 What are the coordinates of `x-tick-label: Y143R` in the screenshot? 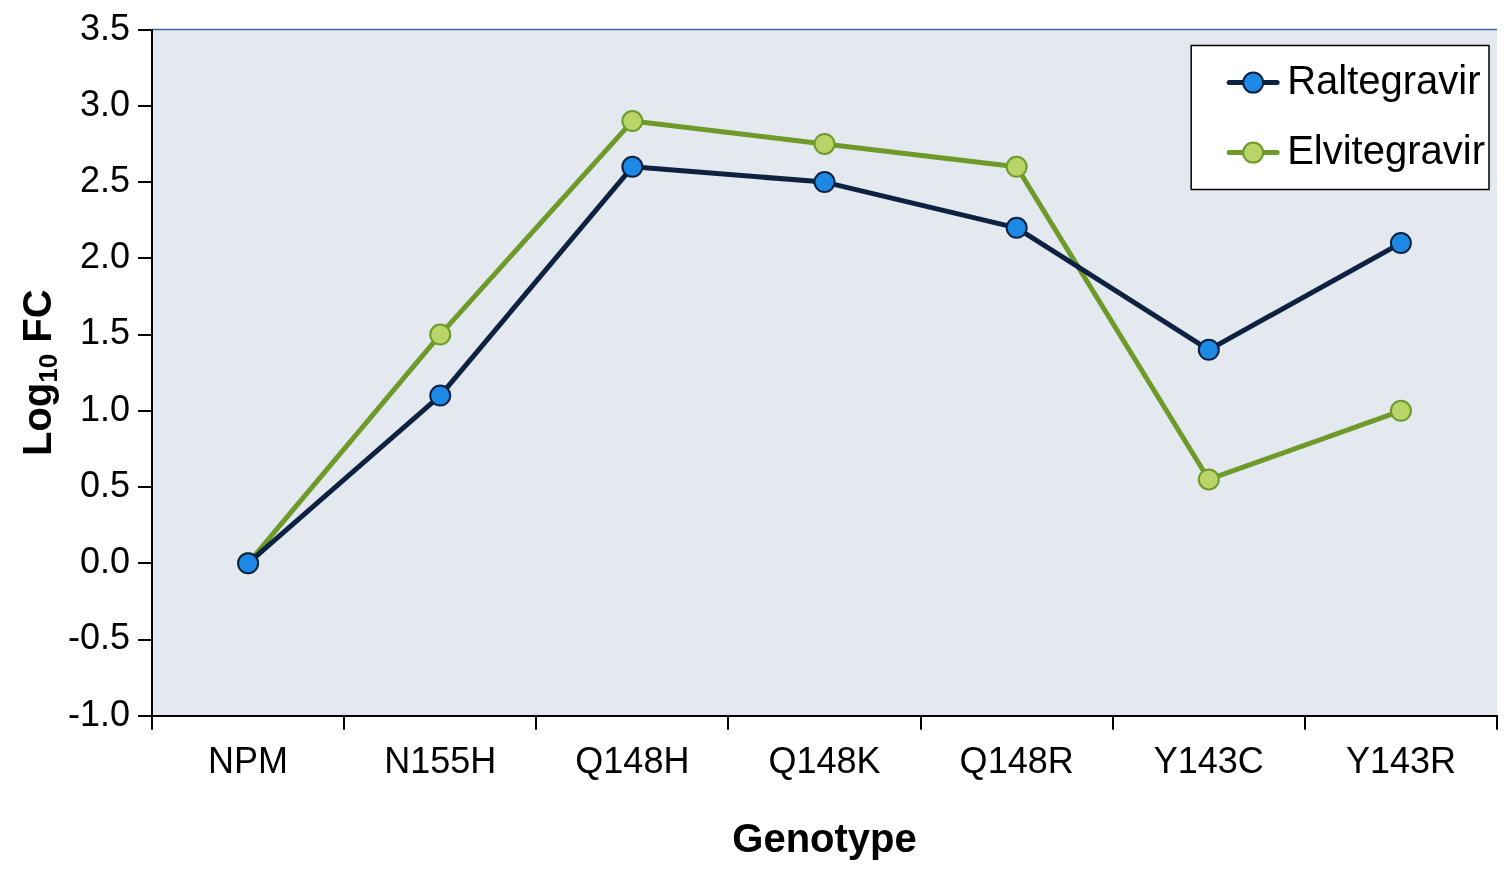 It's located at (1400, 761).